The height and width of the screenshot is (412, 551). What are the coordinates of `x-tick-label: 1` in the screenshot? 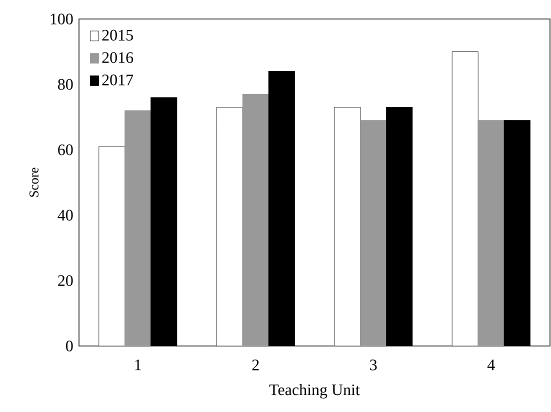 It's located at (138, 365).